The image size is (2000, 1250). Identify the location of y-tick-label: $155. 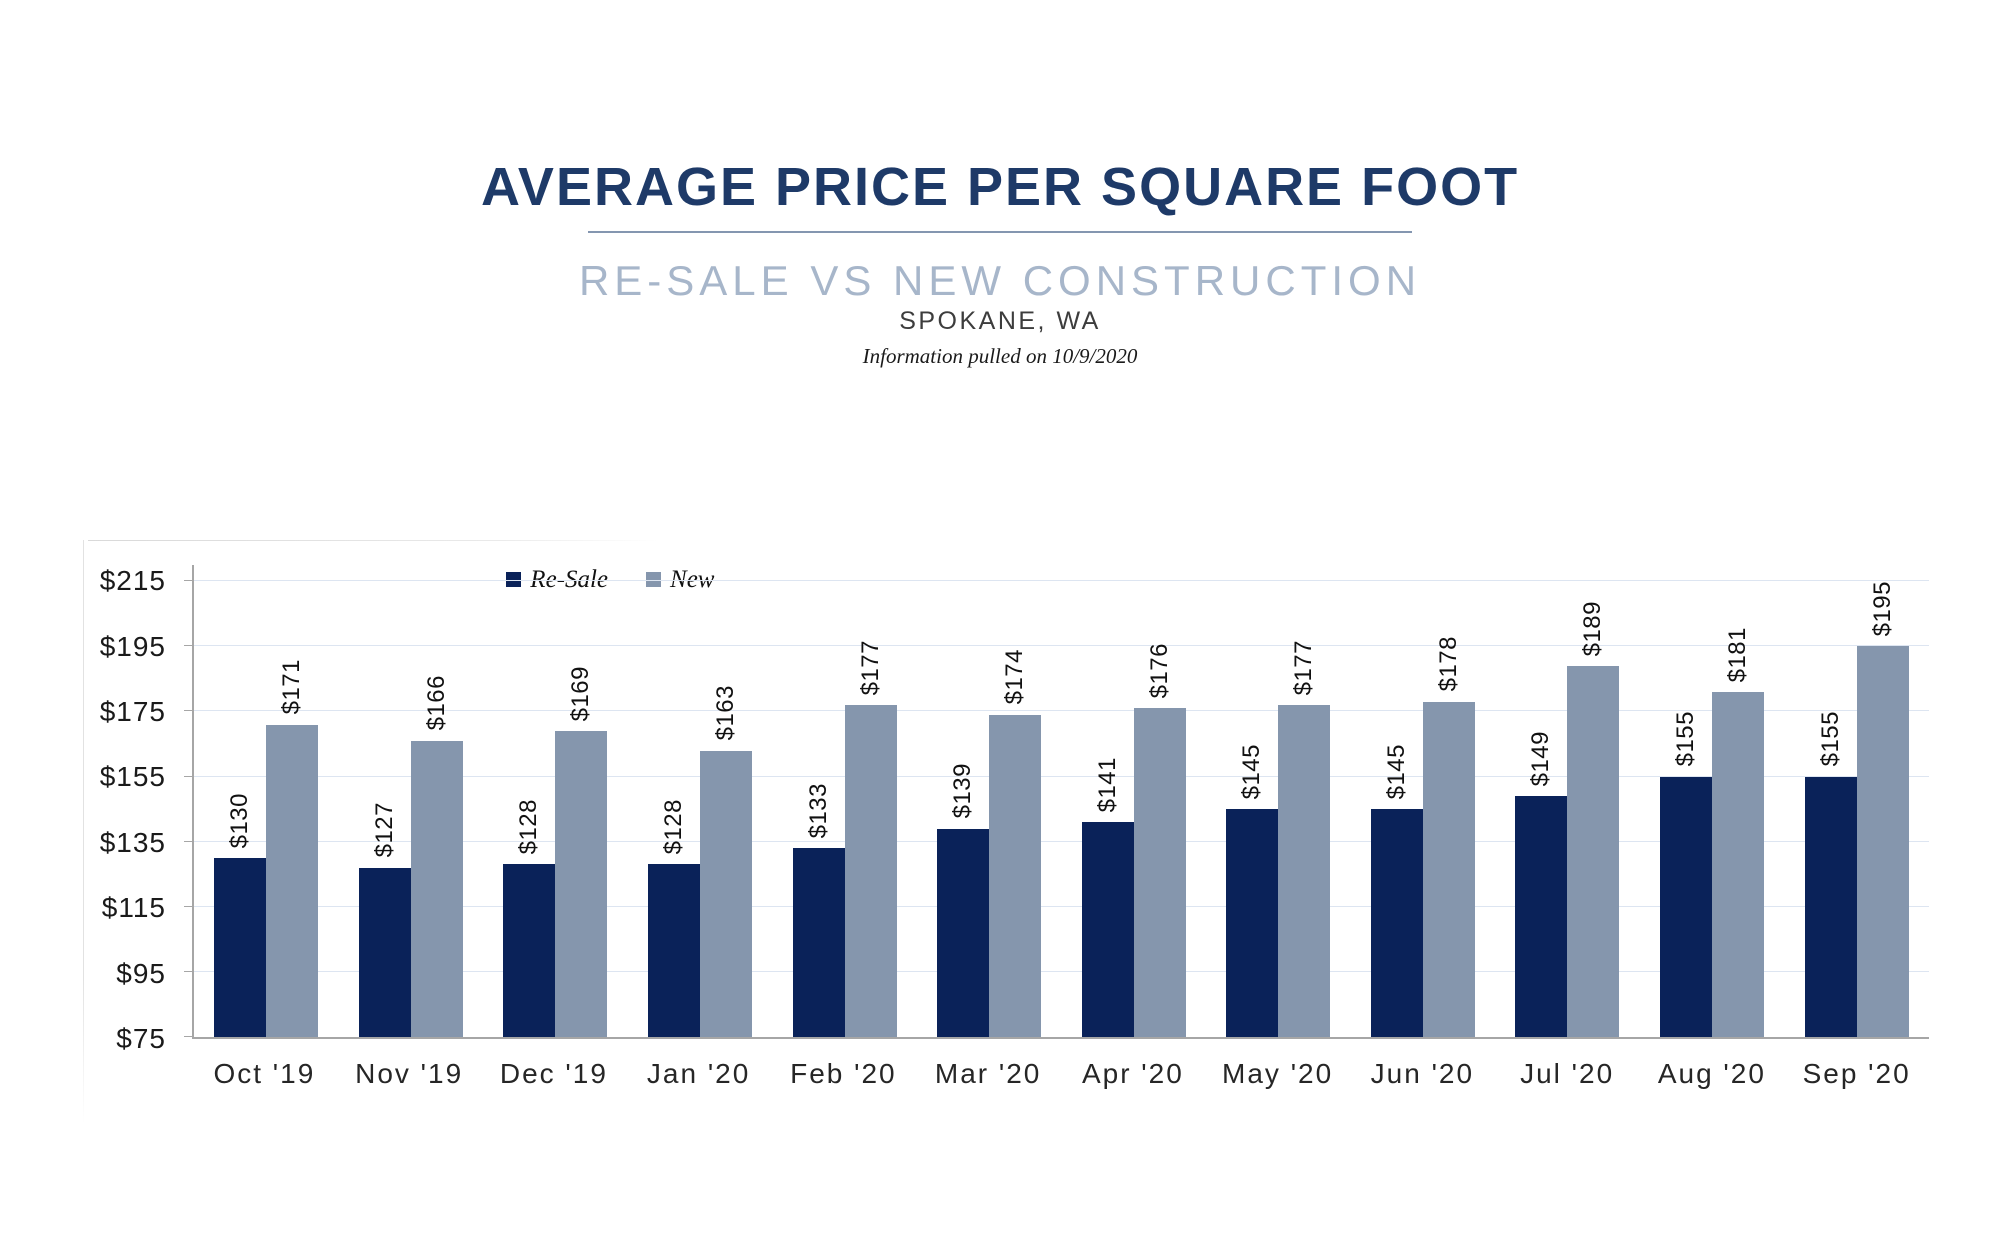
(132, 777).